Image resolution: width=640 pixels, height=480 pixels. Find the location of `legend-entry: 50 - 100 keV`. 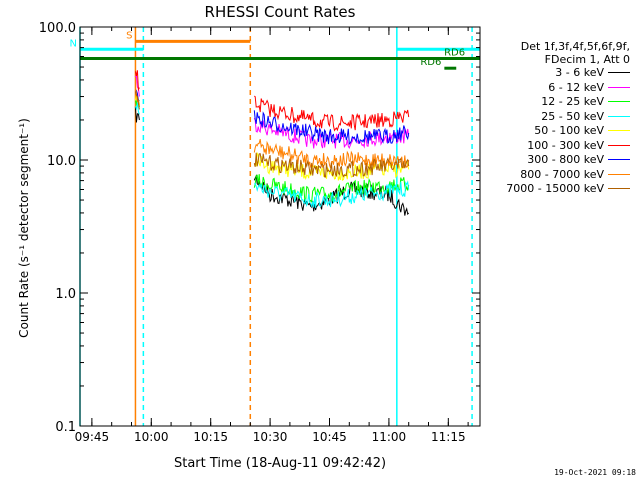

legend-entry: 50 - 100 keV is located at coordinates (582, 130).